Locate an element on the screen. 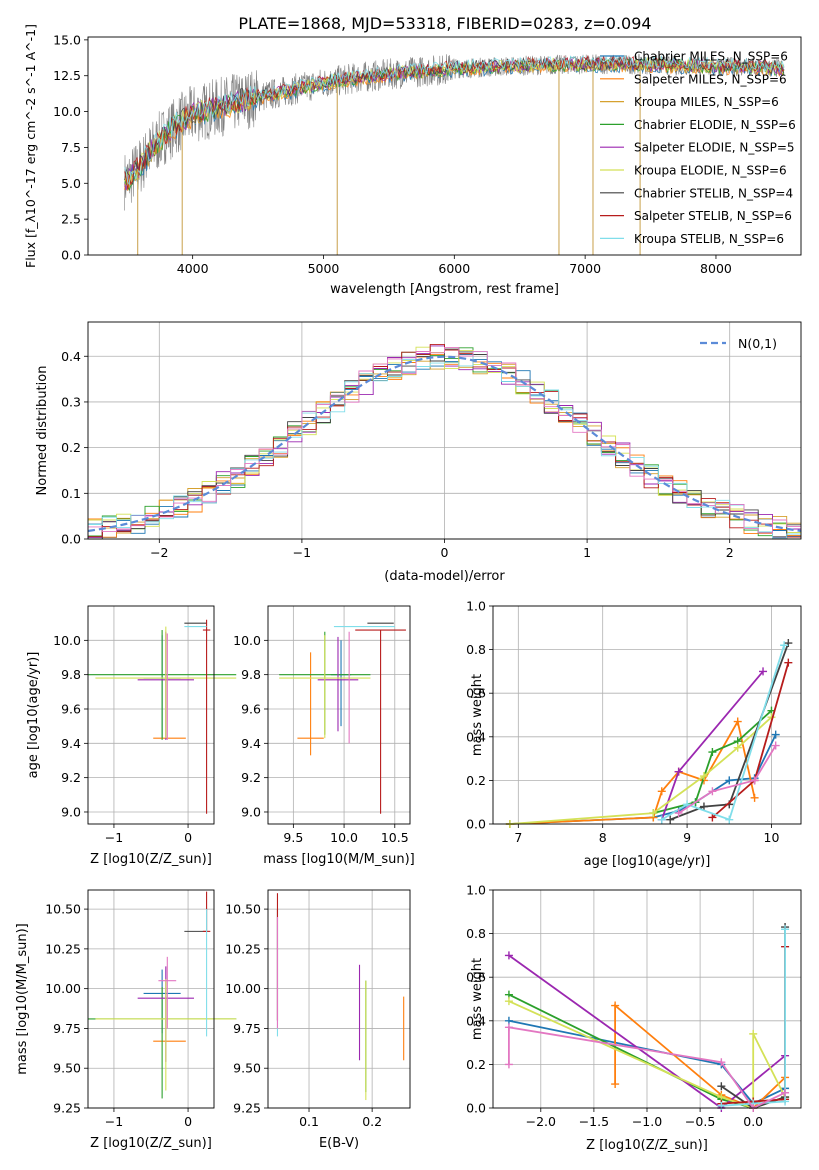 The image size is (819, 1170). x-tick-label: −1.5 is located at coordinates (594, 1121).